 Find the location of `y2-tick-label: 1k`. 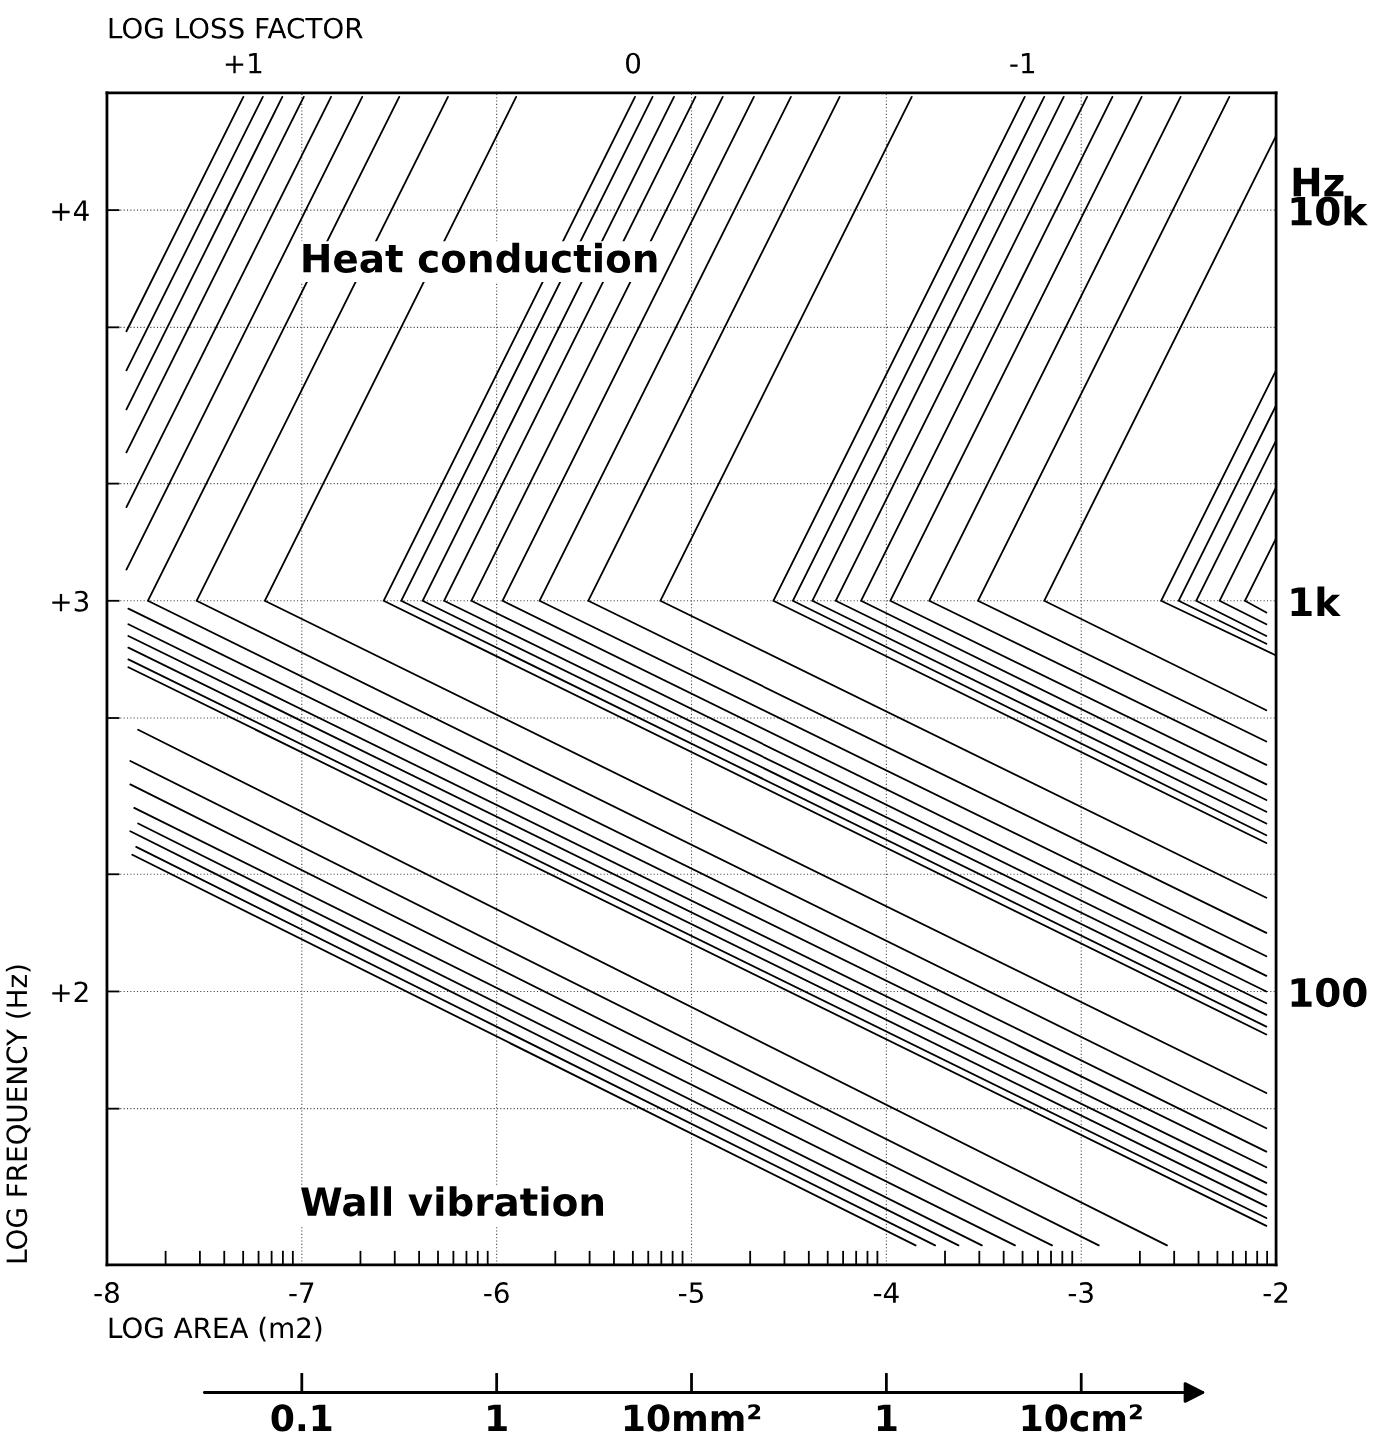

y2-tick-label: 1k is located at coordinates (1316, 601).